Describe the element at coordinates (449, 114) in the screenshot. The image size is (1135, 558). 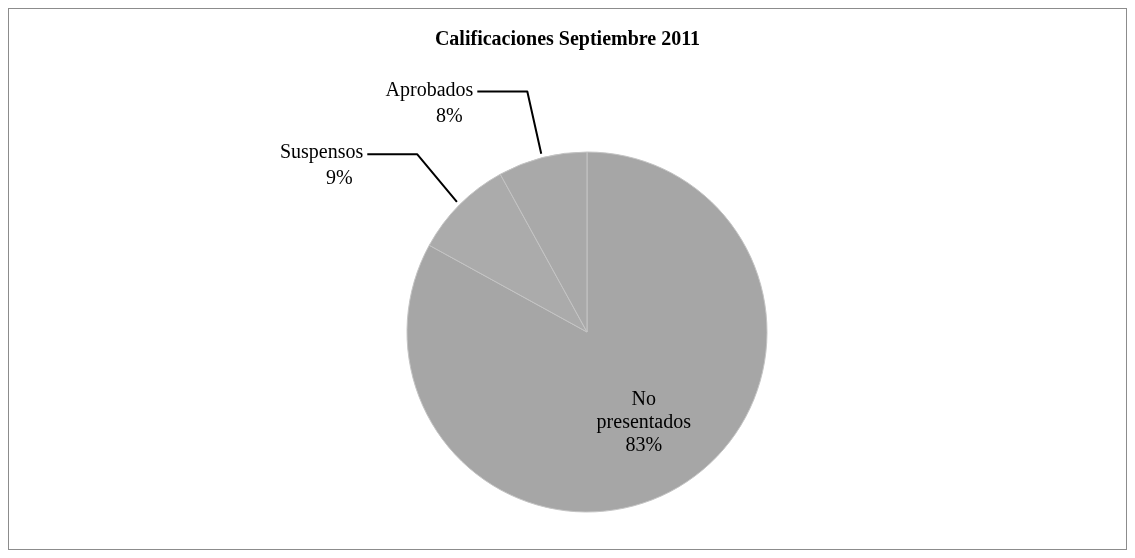
I see `data-label: 8%` at that location.